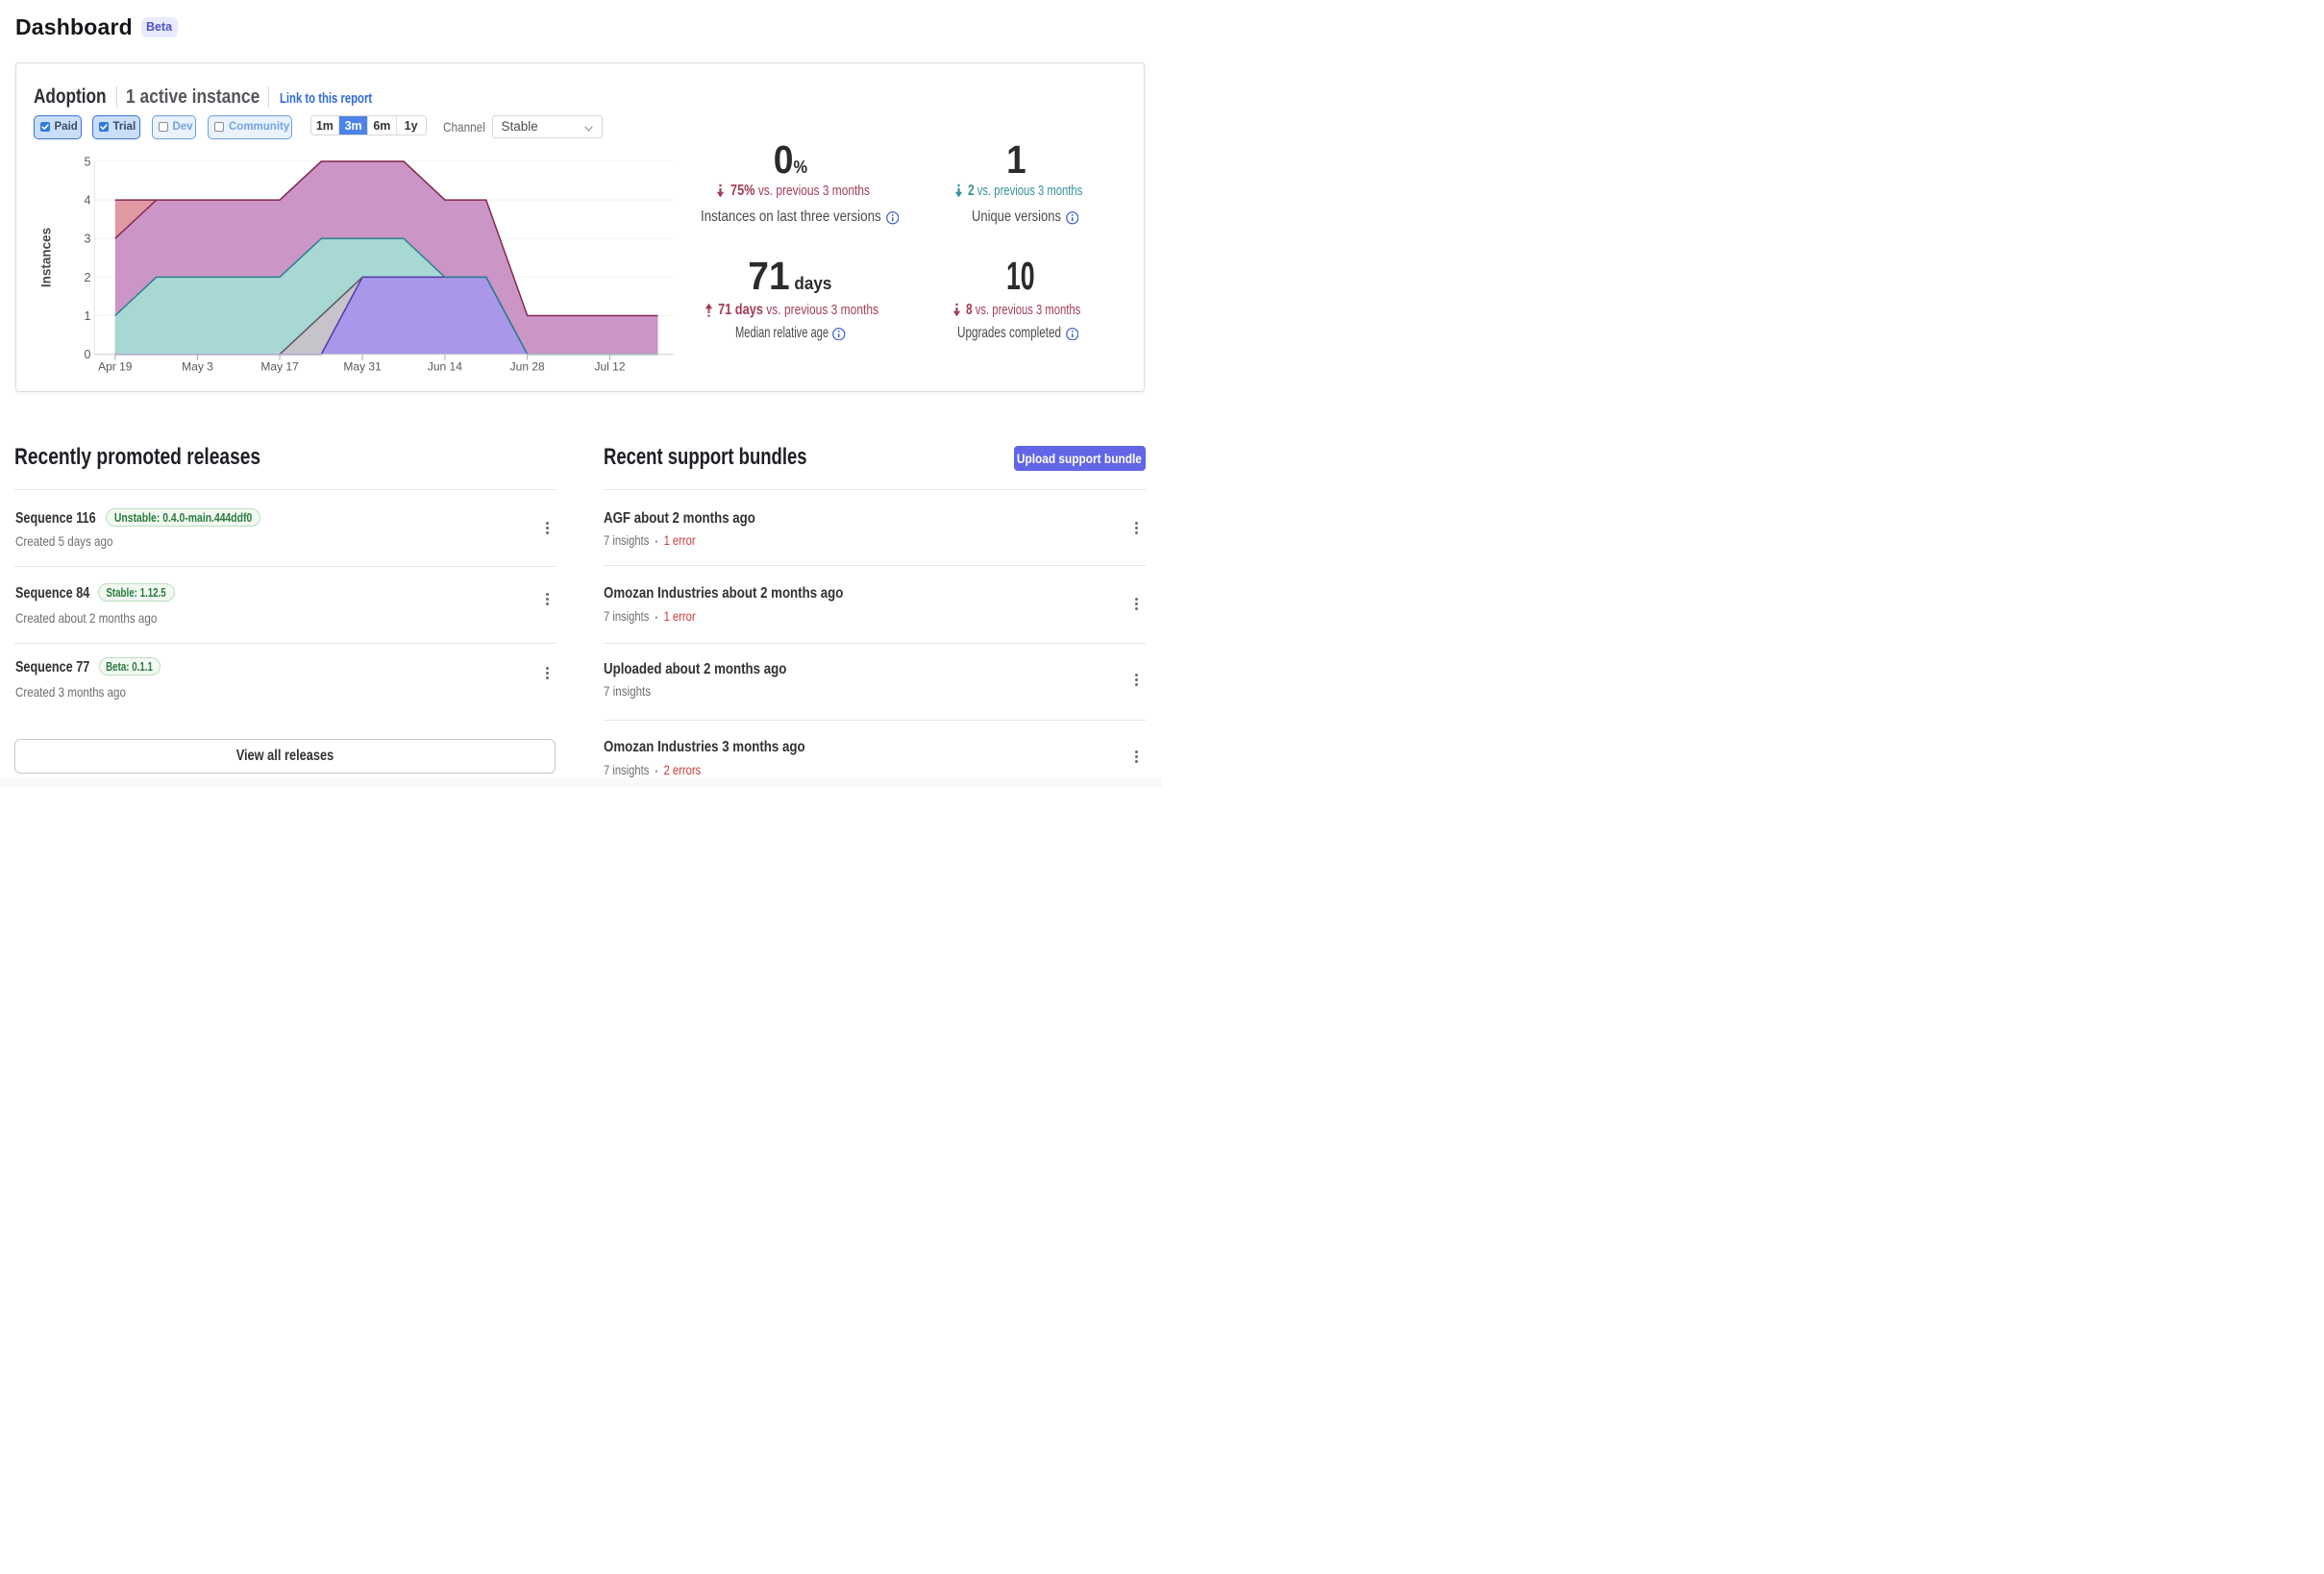 The height and width of the screenshot is (1574, 2324). I want to click on svg-text: Jun 28, so click(527, 367).